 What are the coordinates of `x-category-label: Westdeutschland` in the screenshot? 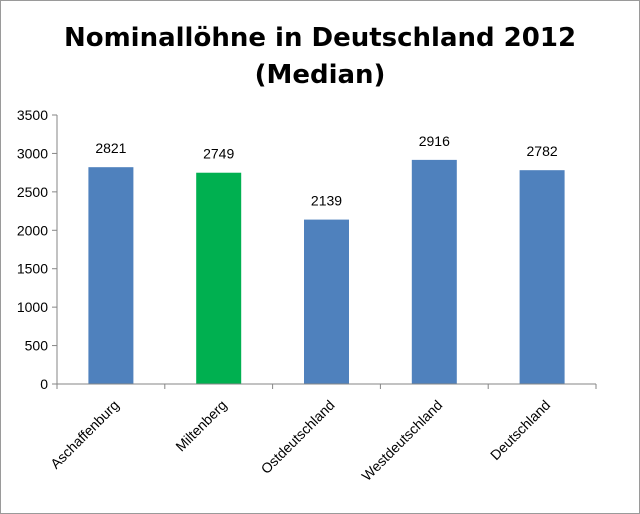 It's located at (401, 440).